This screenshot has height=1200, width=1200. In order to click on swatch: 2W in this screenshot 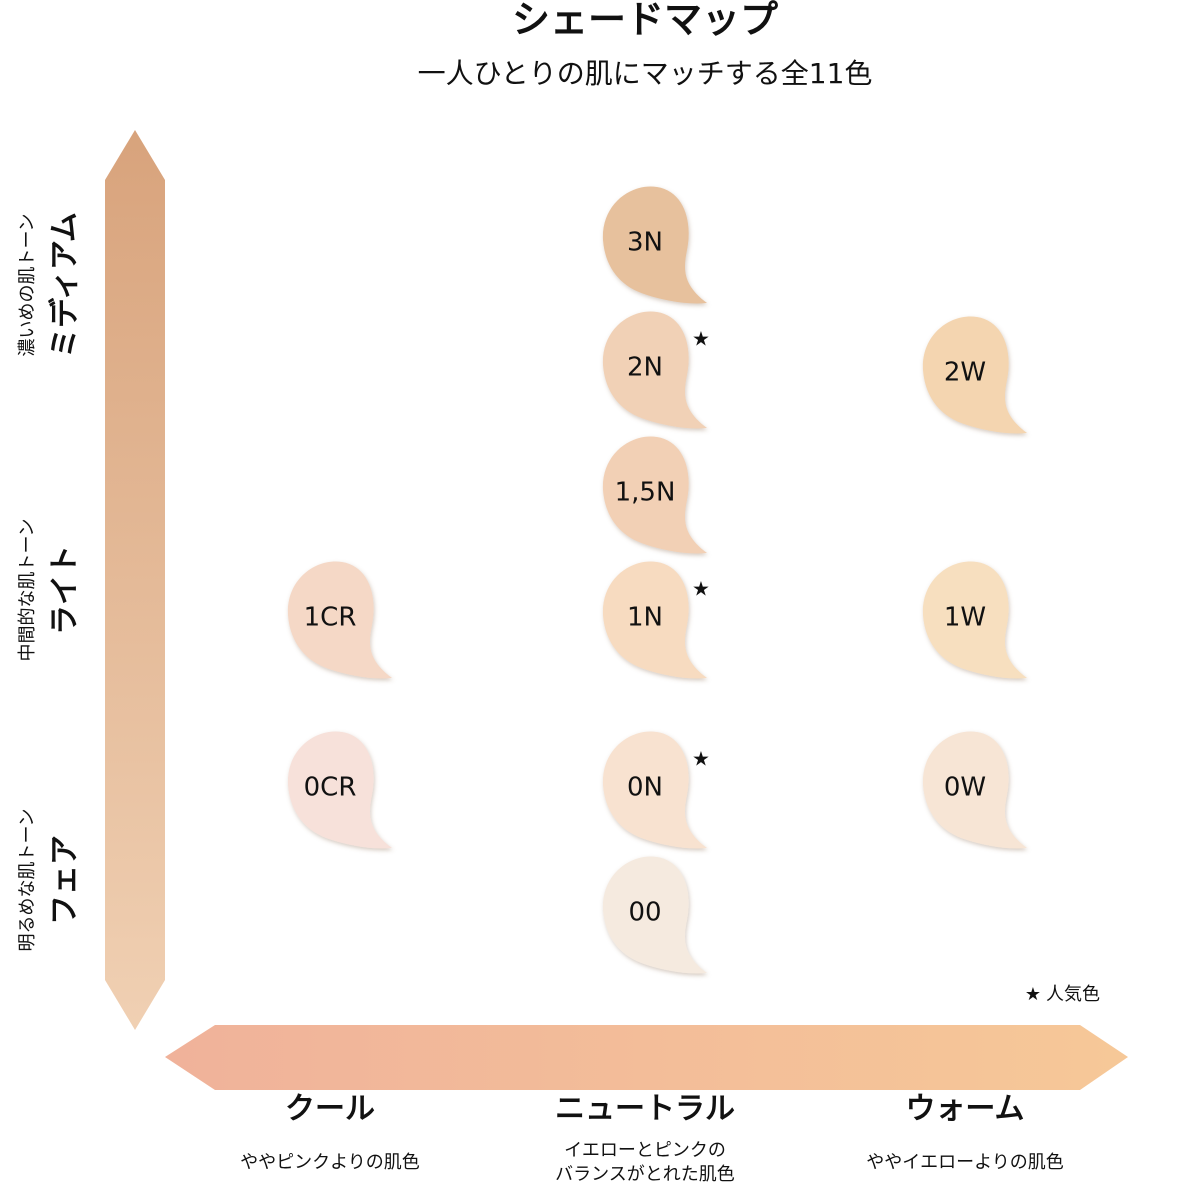, I will do `click(974, 375)`.